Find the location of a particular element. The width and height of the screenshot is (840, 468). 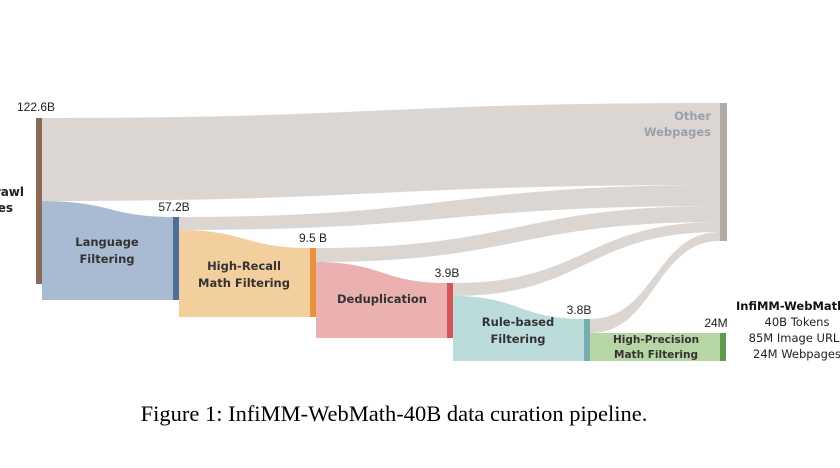

high-precision-box is located at coordinates (655, 347).